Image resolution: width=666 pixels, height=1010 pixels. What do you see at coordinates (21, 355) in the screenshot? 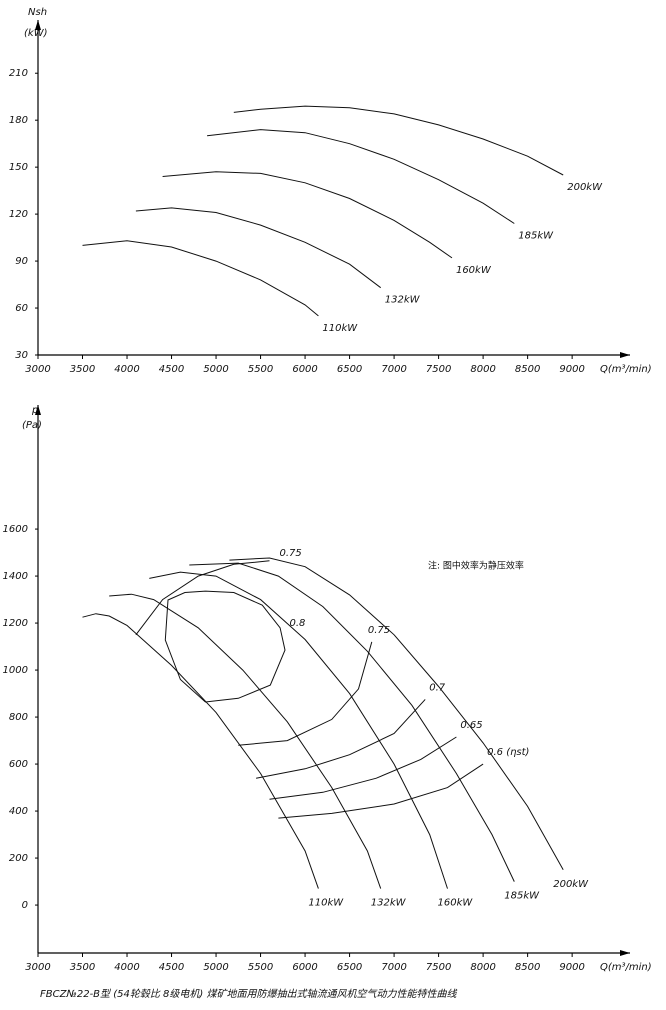
I see `y-tick-label: 30` at bounding box center [21, 355].